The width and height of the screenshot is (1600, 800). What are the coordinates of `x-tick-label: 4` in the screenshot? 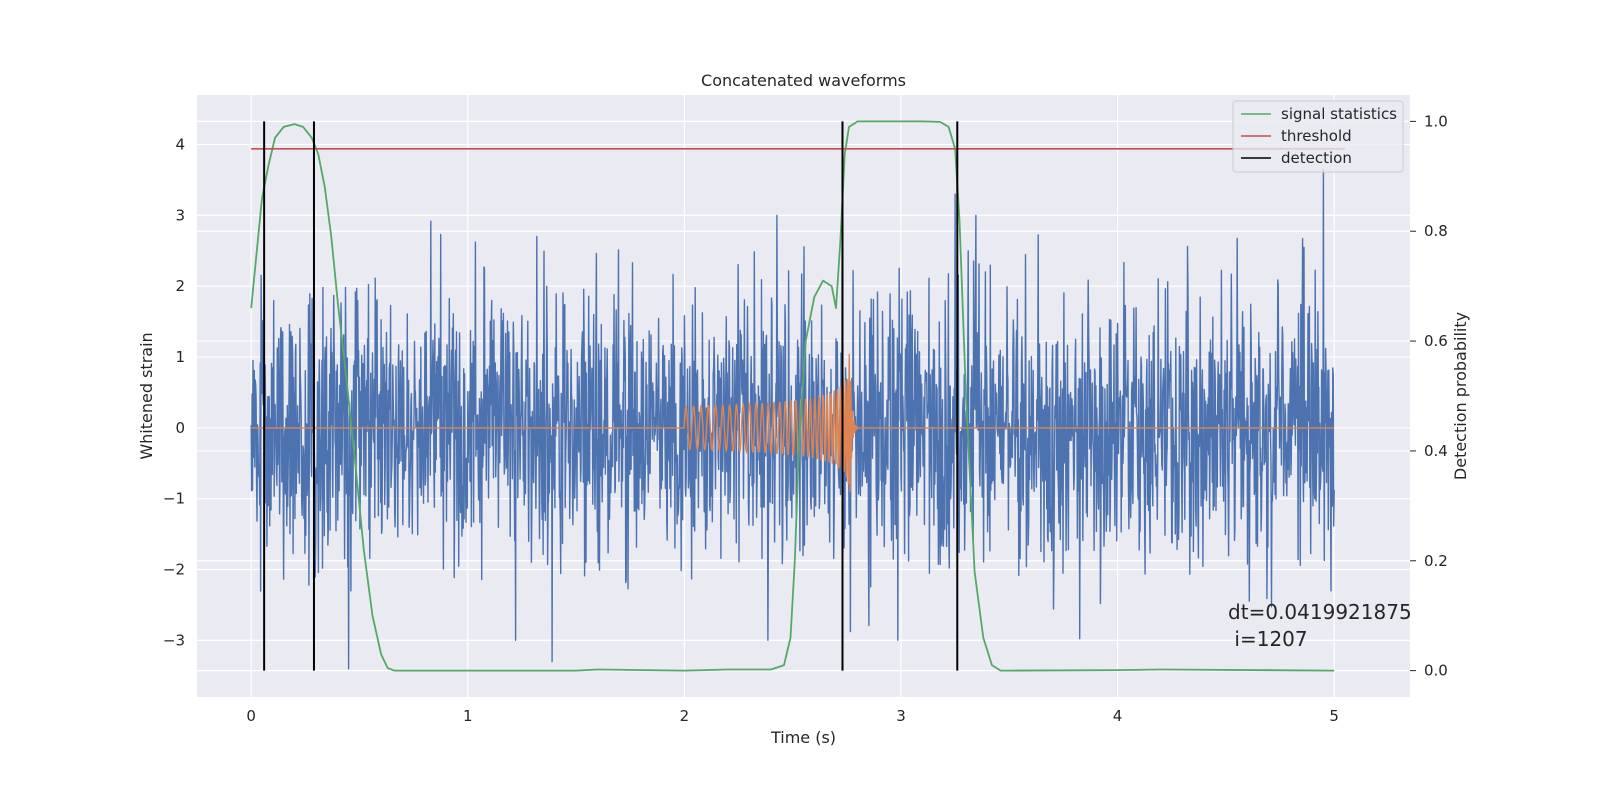 It's located at (1118, 716).